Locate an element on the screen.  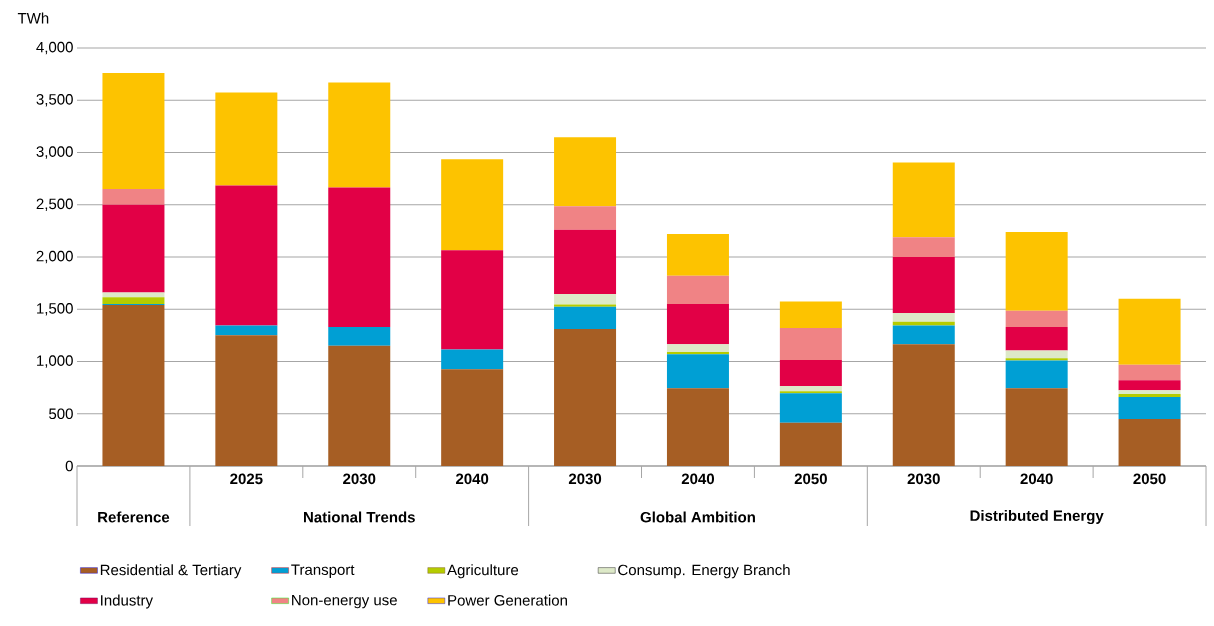
x-tick-label: 2025 is located at coordinates (246, 479).